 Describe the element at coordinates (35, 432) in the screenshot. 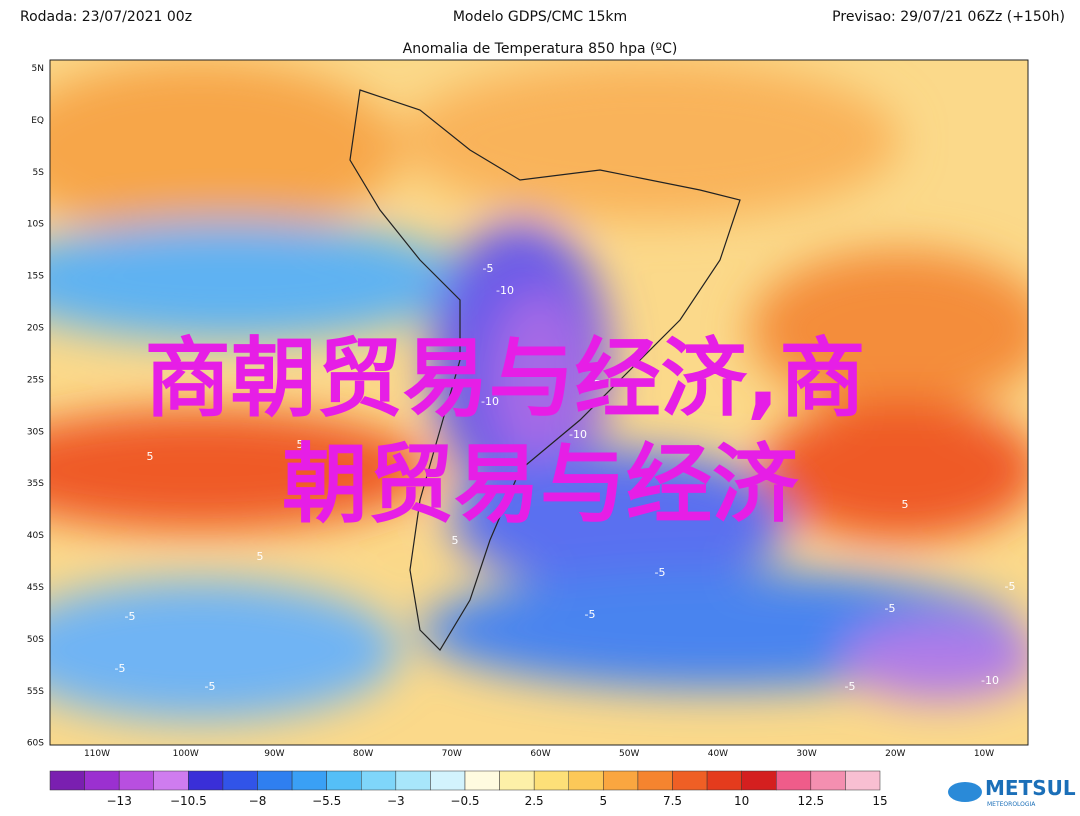

I see `lat-label: 30S` at that location.